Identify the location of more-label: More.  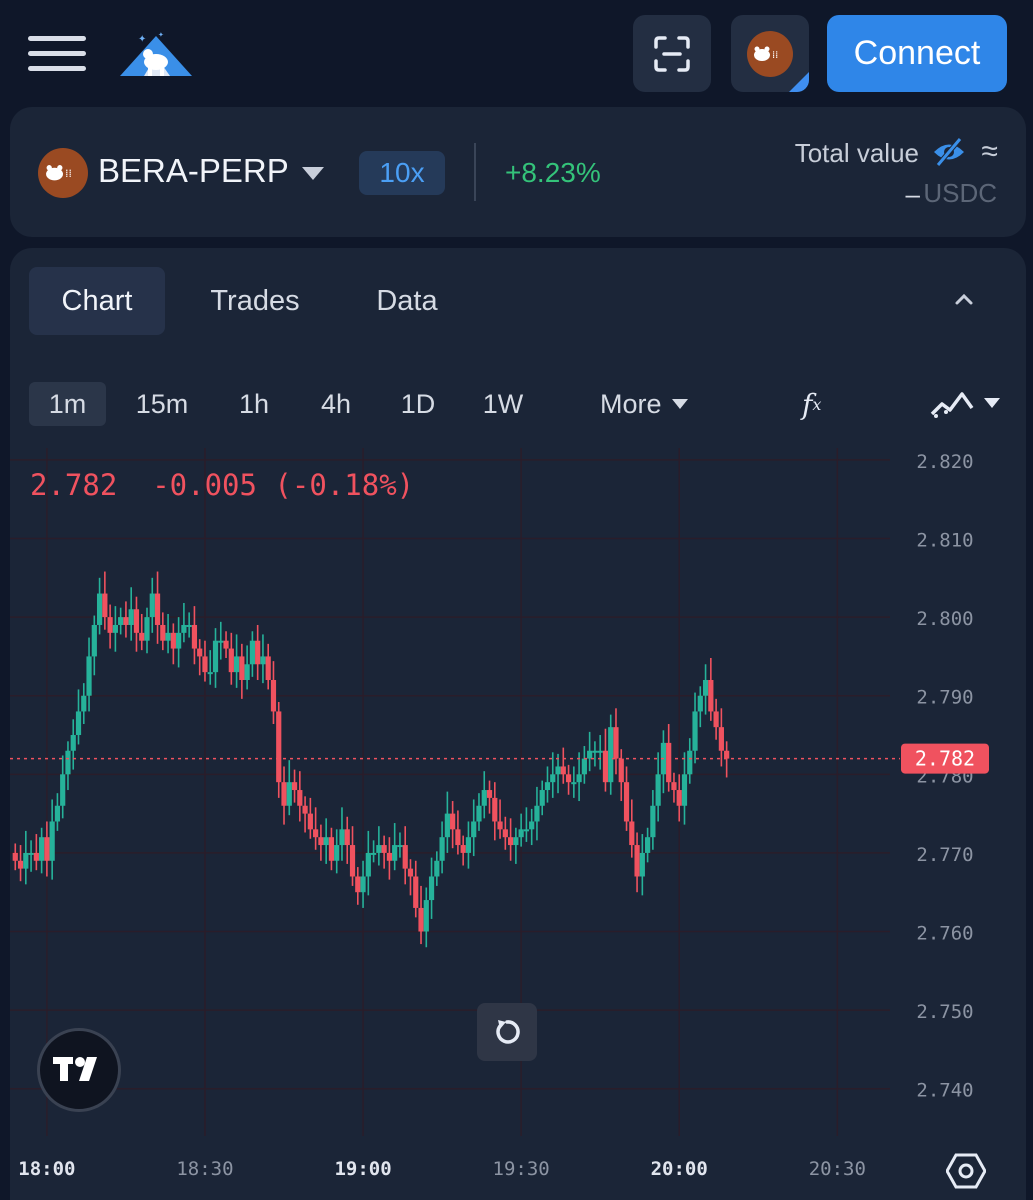
(631, 403).